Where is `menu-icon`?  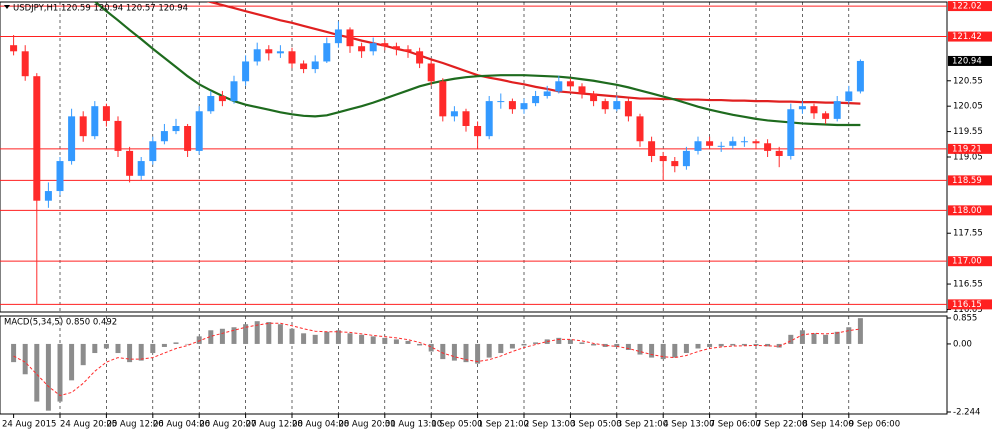 menu-icon is located at coordinates (7, 7).